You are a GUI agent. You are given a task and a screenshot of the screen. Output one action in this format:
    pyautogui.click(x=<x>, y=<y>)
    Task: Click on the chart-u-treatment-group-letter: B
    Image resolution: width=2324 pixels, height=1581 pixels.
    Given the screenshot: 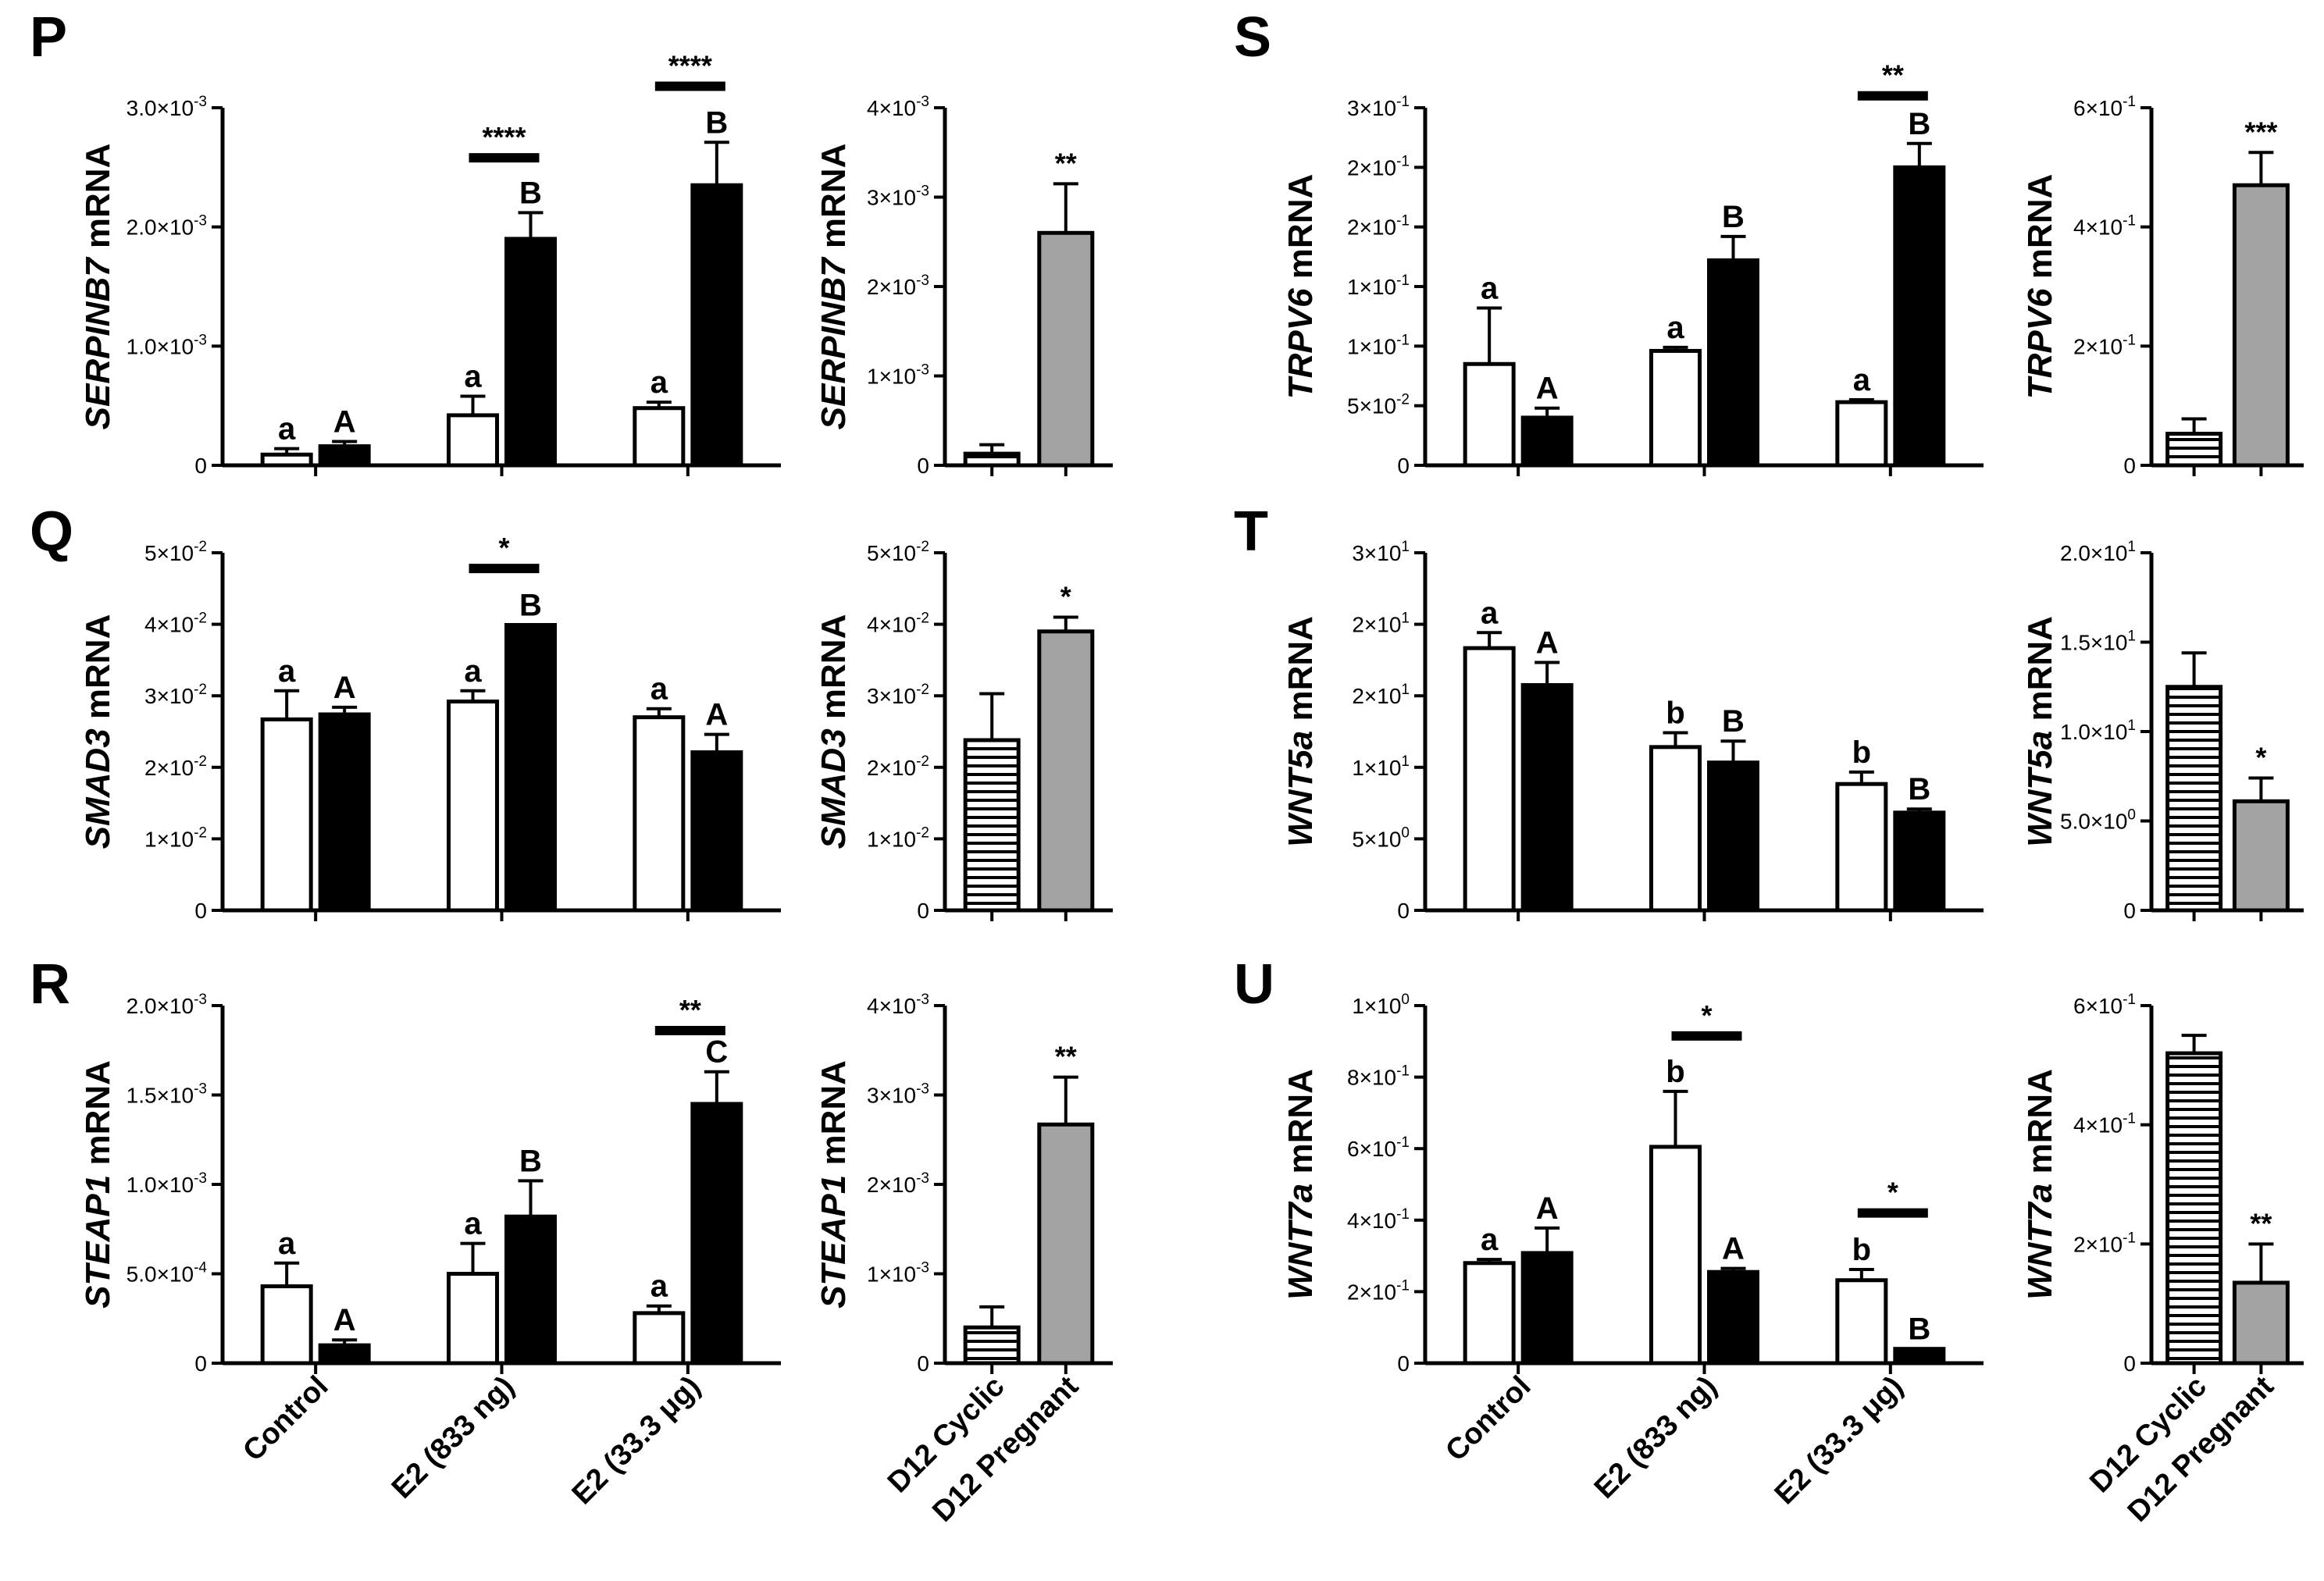 What is the action you would take?
    pyautogui.click(x=1919, y=1329)
    